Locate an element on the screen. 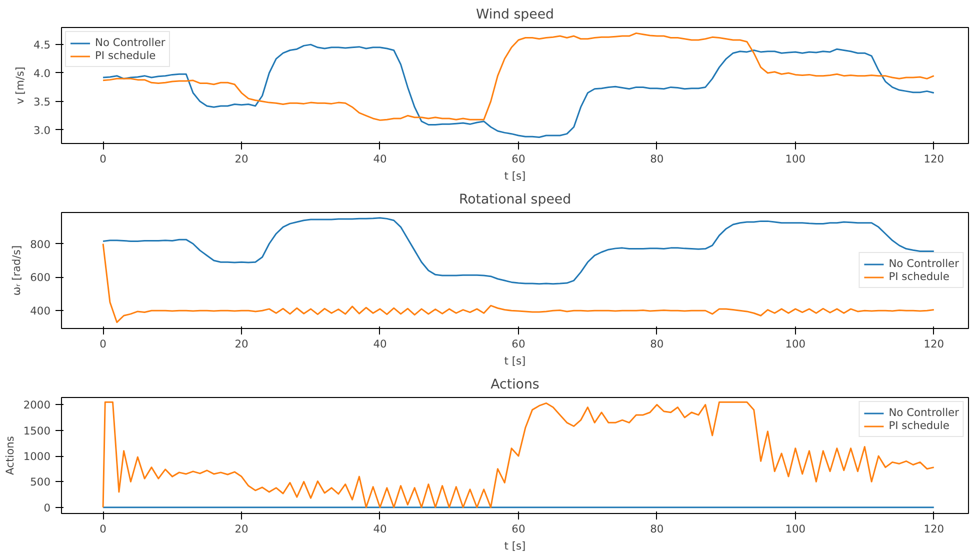 The height and width of the screenshot is (556, 973). y-tick-label: 1000 is located at coordinates (37, 457).